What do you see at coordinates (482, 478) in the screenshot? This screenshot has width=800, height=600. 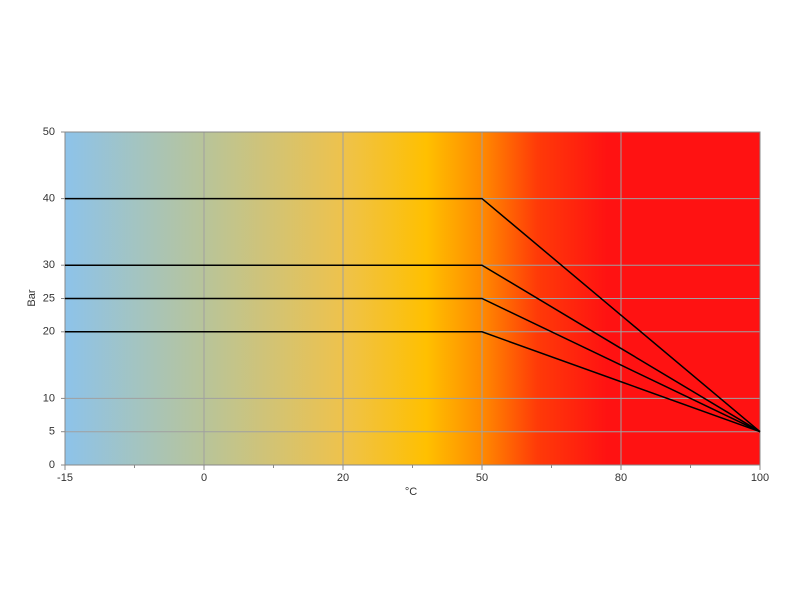 I see `x-tick-label: 50` at bounding box center [482, 478].